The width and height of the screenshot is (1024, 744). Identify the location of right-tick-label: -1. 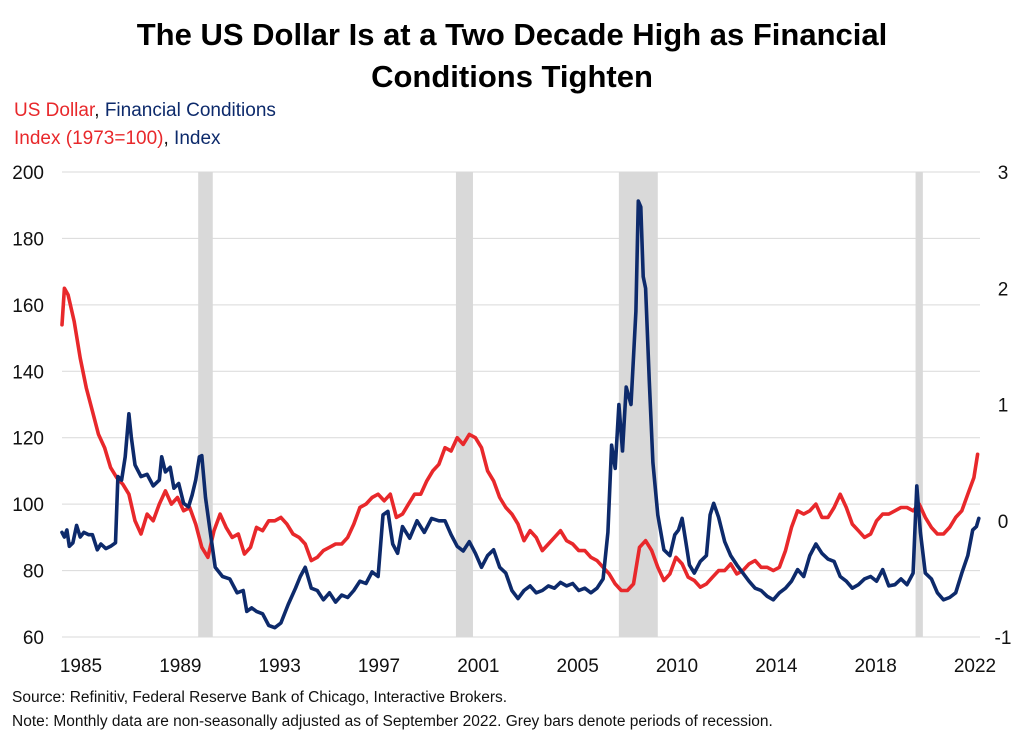
(1003, 638).